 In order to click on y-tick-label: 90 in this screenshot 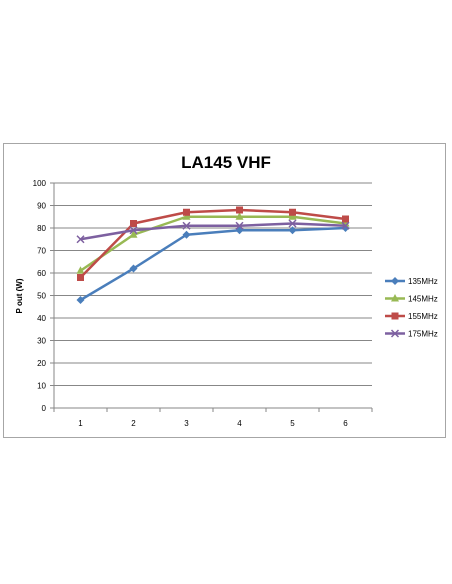, I will do `click(41, 206)`.